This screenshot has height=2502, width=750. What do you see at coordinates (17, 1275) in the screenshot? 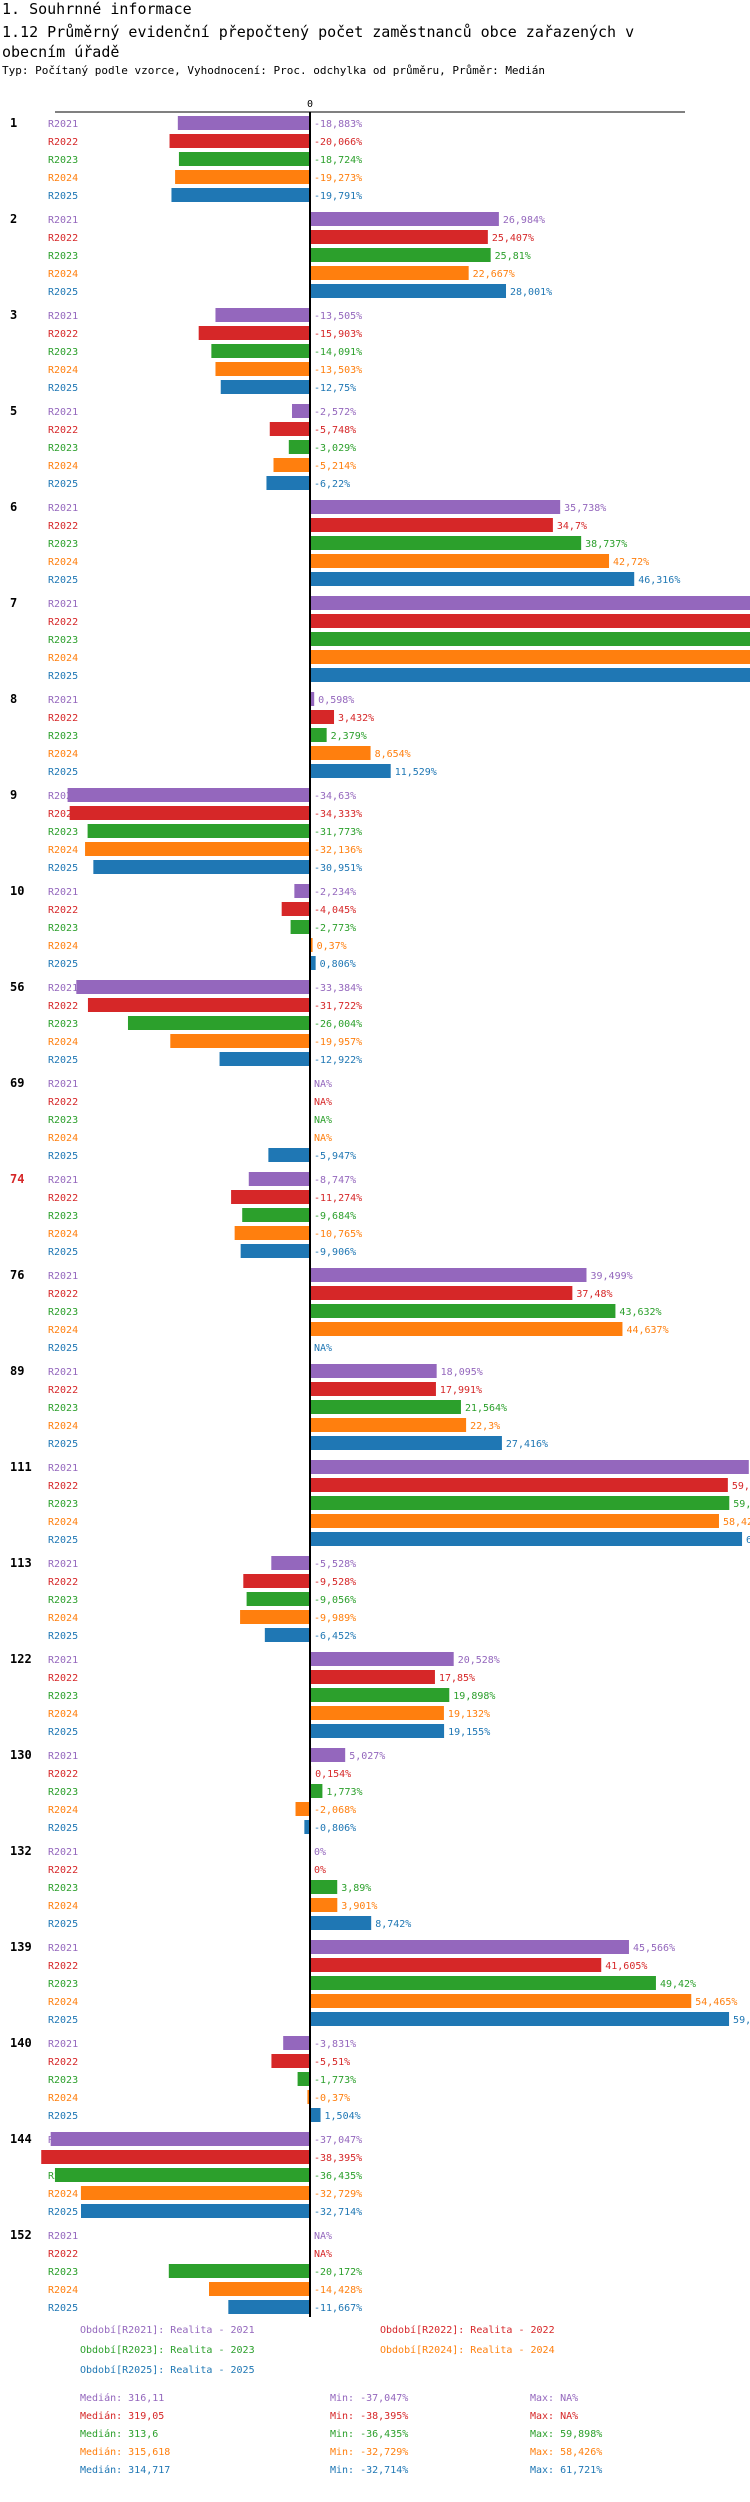
I see `group-label: 76` at bounding box center [17, 1275].